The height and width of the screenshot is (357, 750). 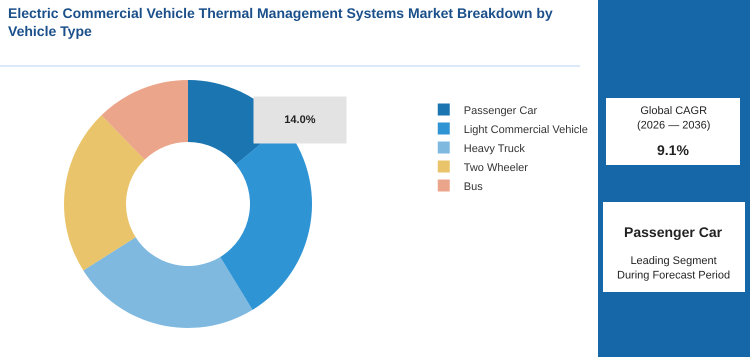 I want to click on legend-label: Bus, so click(x=474, y=186).